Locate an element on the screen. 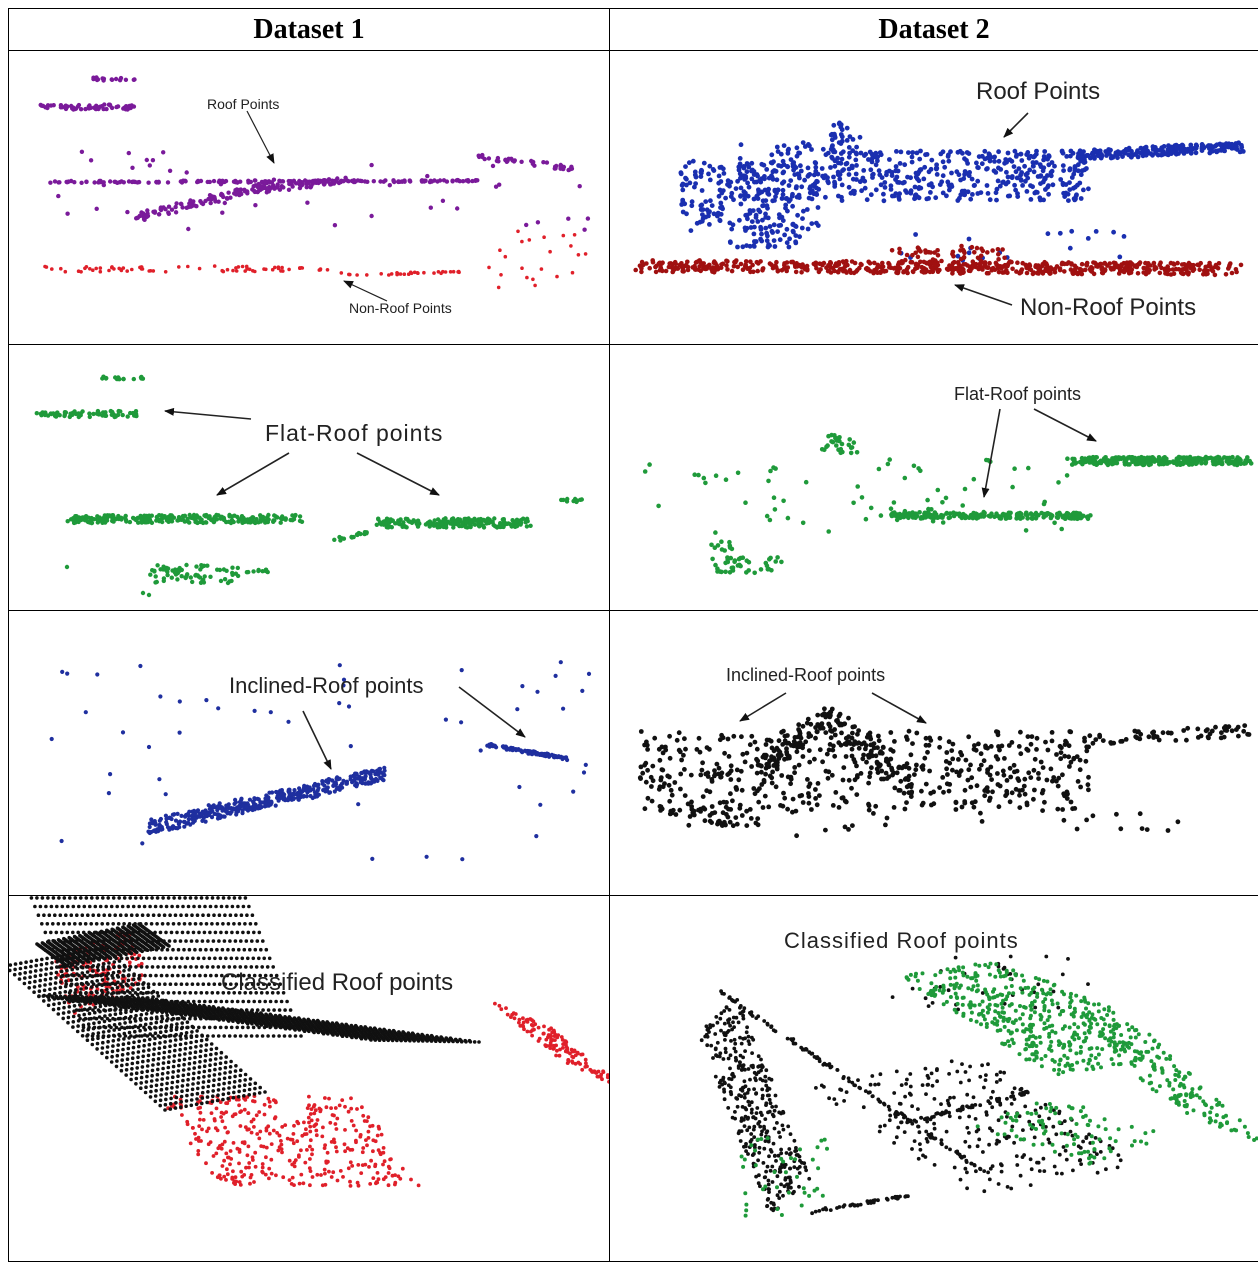  point-cloud-r2-d1: Flat-Roof points is located at coordinates (309, 486).